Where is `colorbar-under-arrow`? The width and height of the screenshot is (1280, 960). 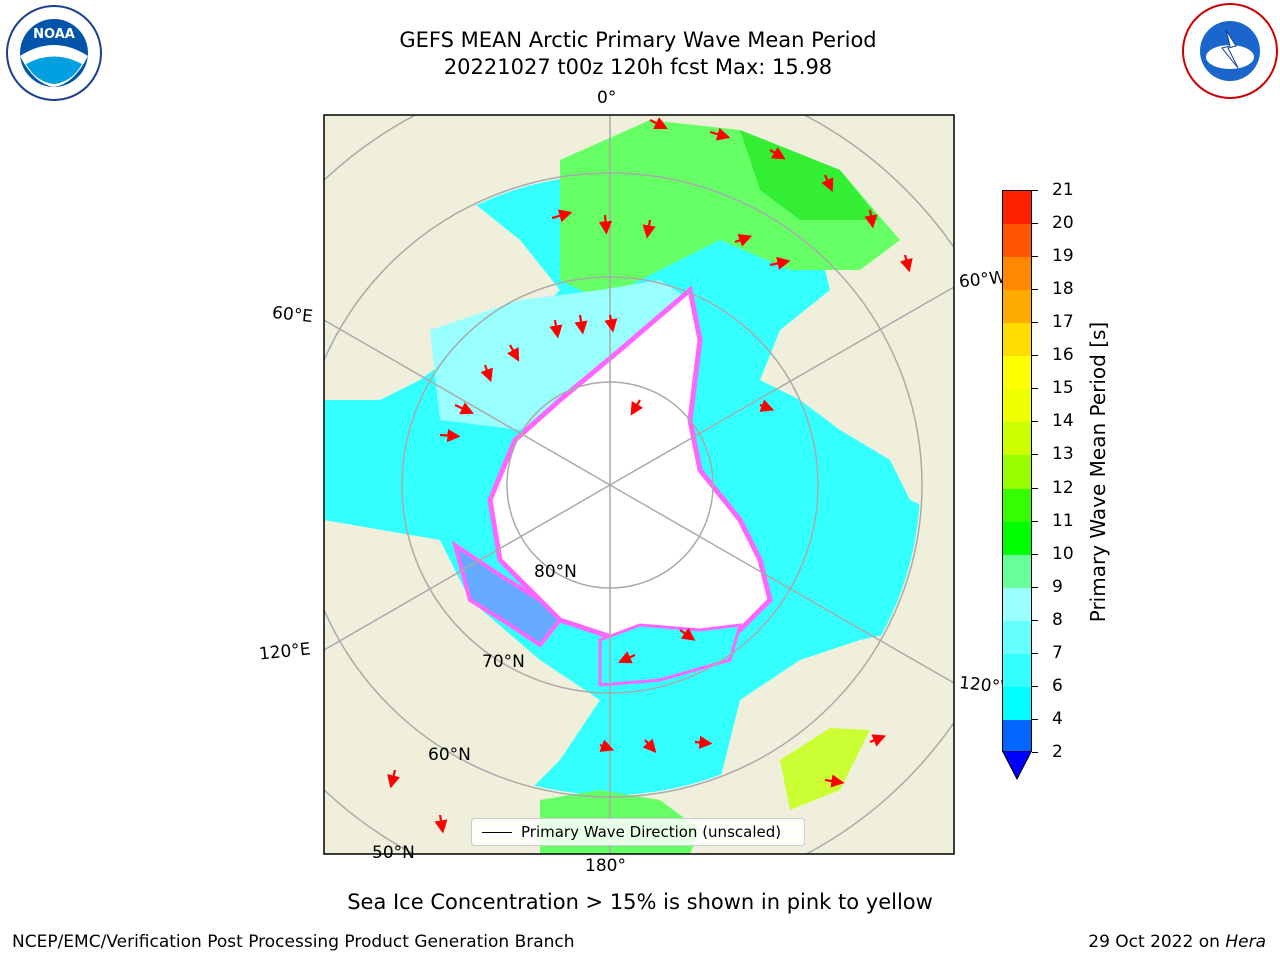 colorbar-under-arrow is located at coordinates (1017, 766).